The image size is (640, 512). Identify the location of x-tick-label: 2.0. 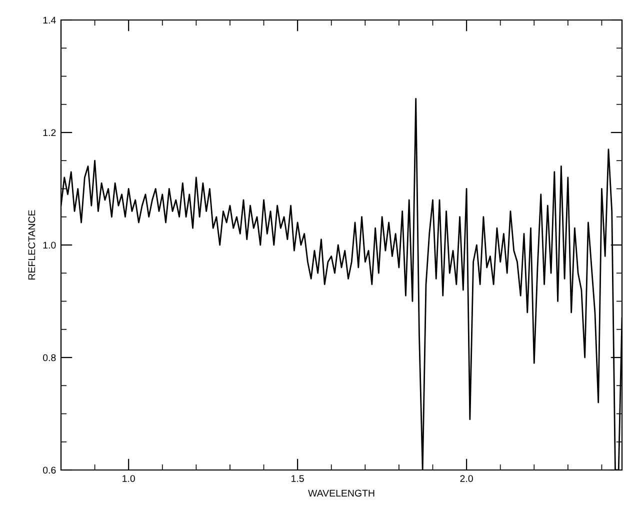
(466, 478).